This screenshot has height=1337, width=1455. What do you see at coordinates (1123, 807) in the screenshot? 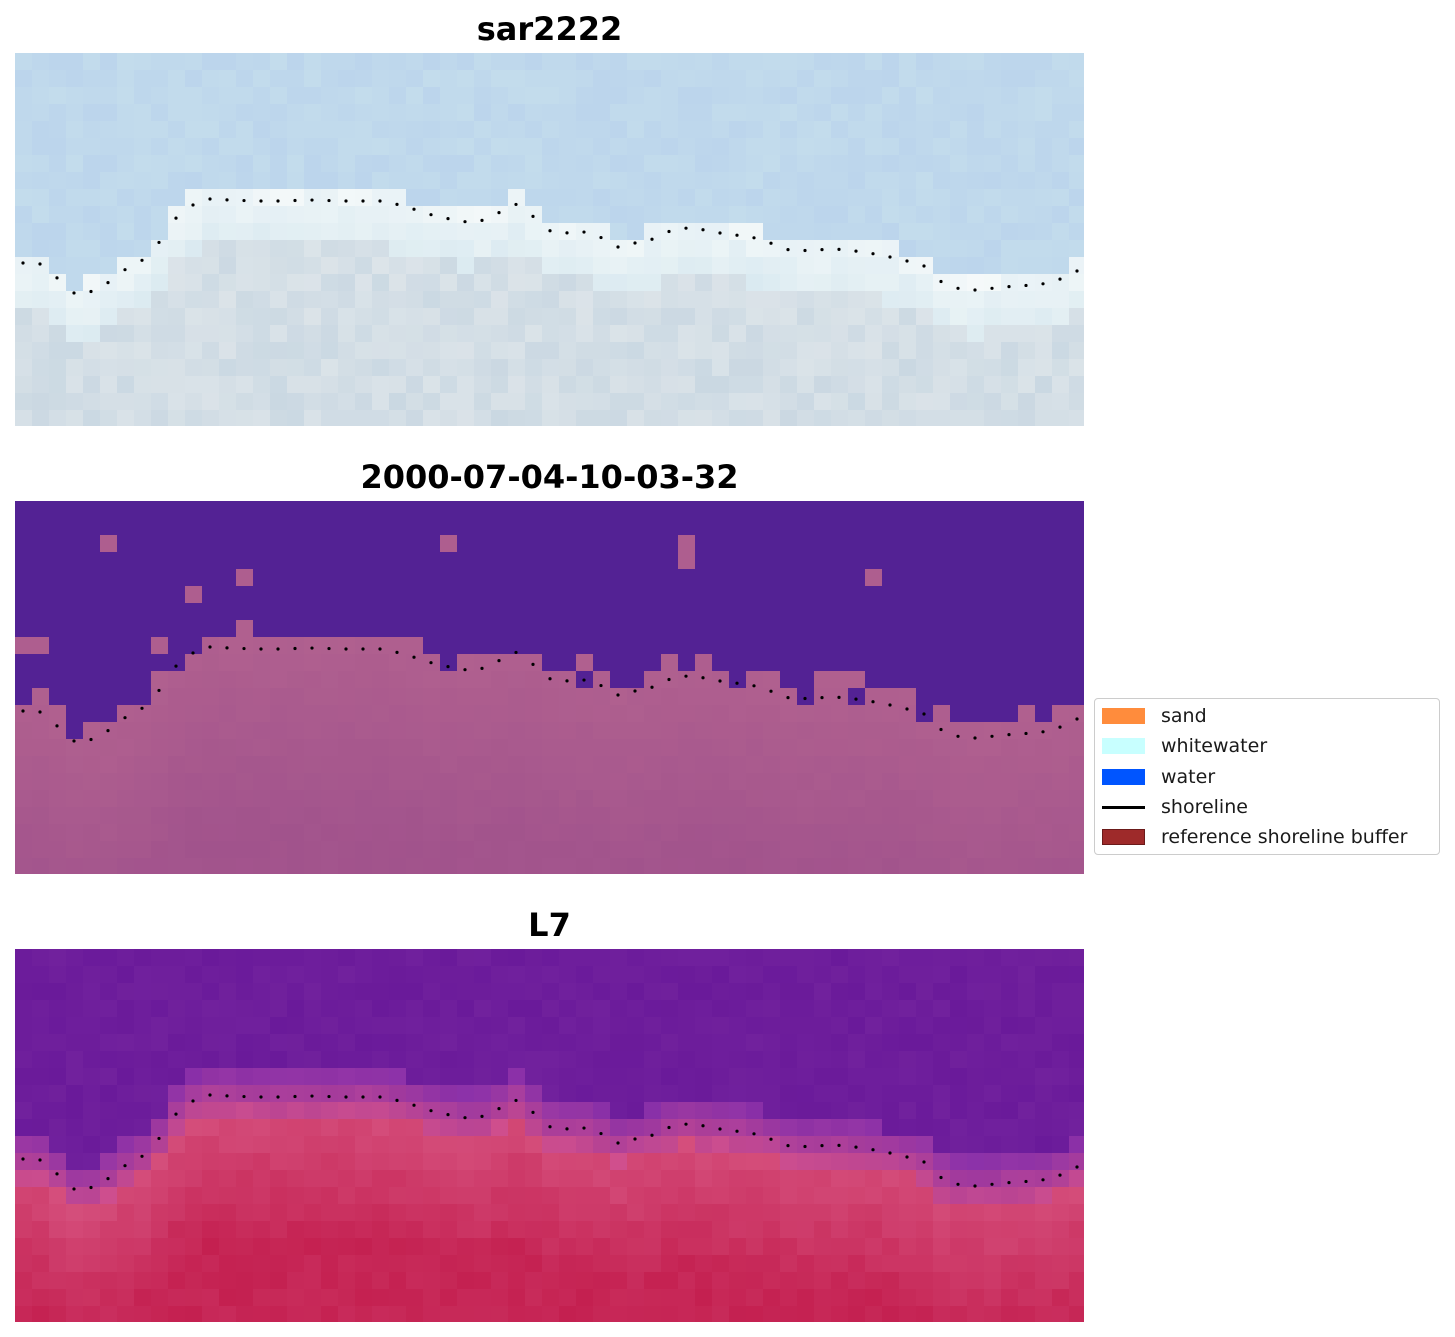
I see `shoreline-line-icon` at bounding box center [1123, 807].